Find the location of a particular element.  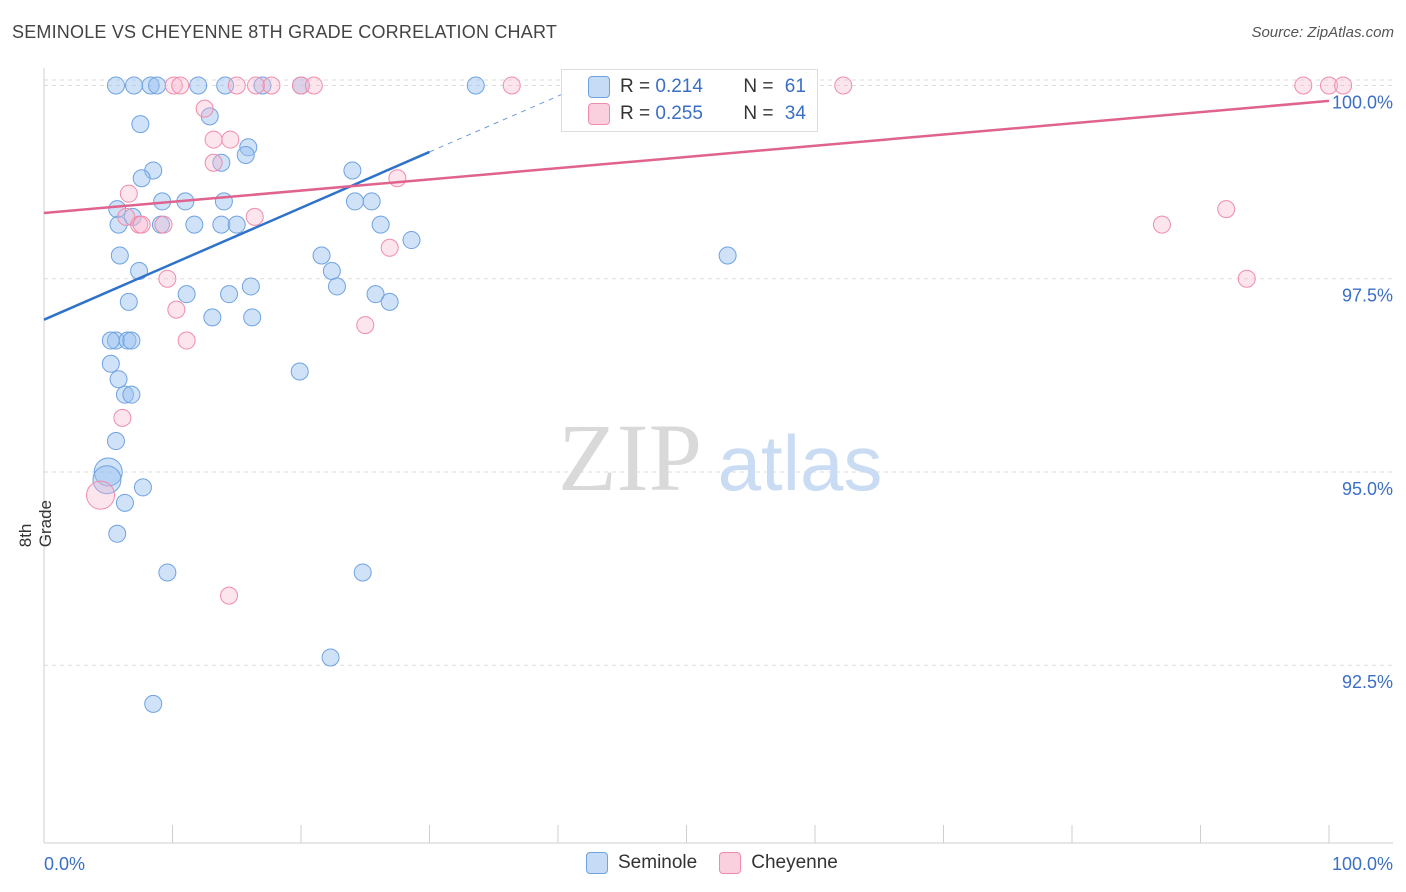

legend-label-cheyenne: Cheyenne is located at coordinates (794, 862).